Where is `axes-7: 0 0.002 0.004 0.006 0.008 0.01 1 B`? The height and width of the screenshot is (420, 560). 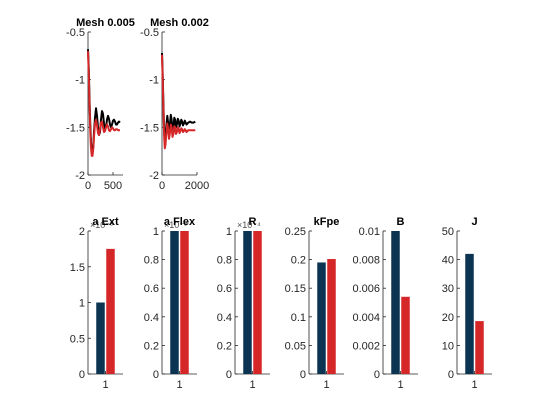
axes-7: 0 0.002 0.004 0.006 0.008 0.01 1 B is located at coordinates (385, 303).